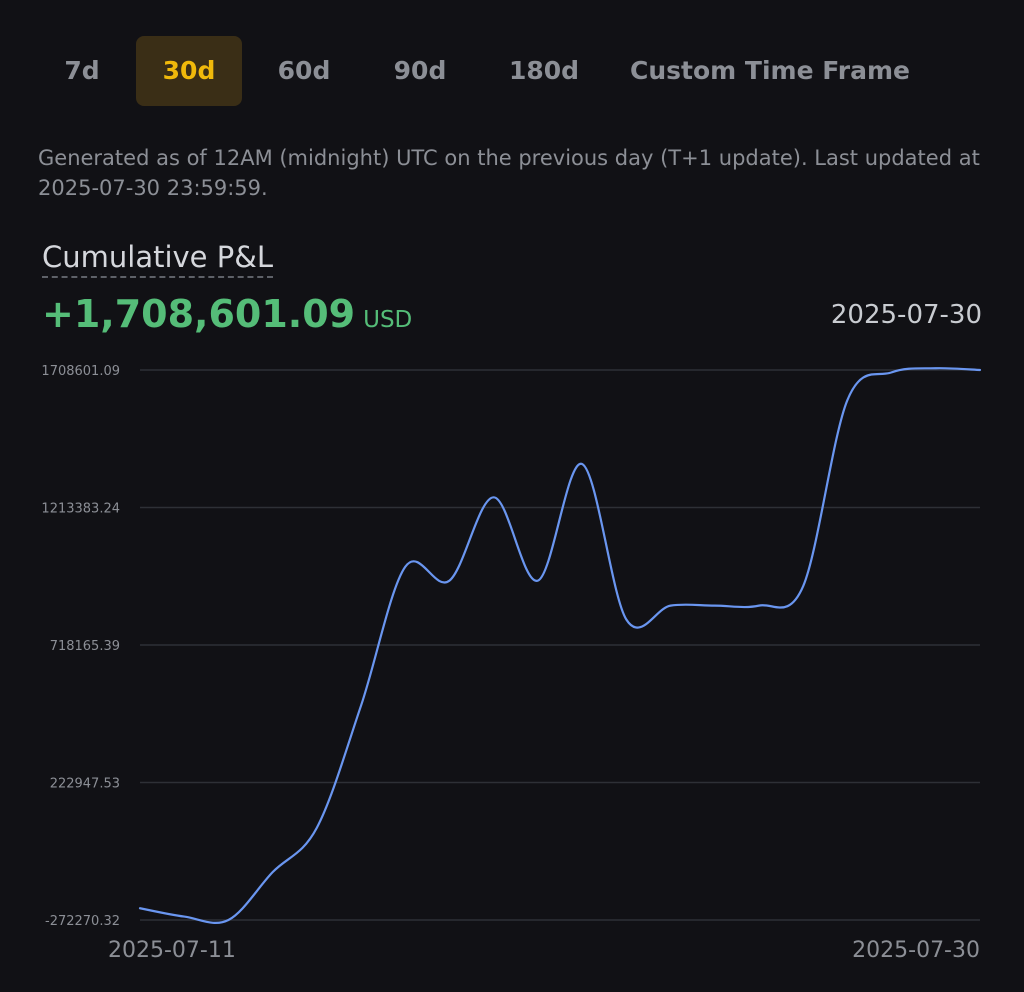 Image resolution: width=1024 pixels, height=992 pixels. I want to click on tab-7d: 7d, so click(82, 70).